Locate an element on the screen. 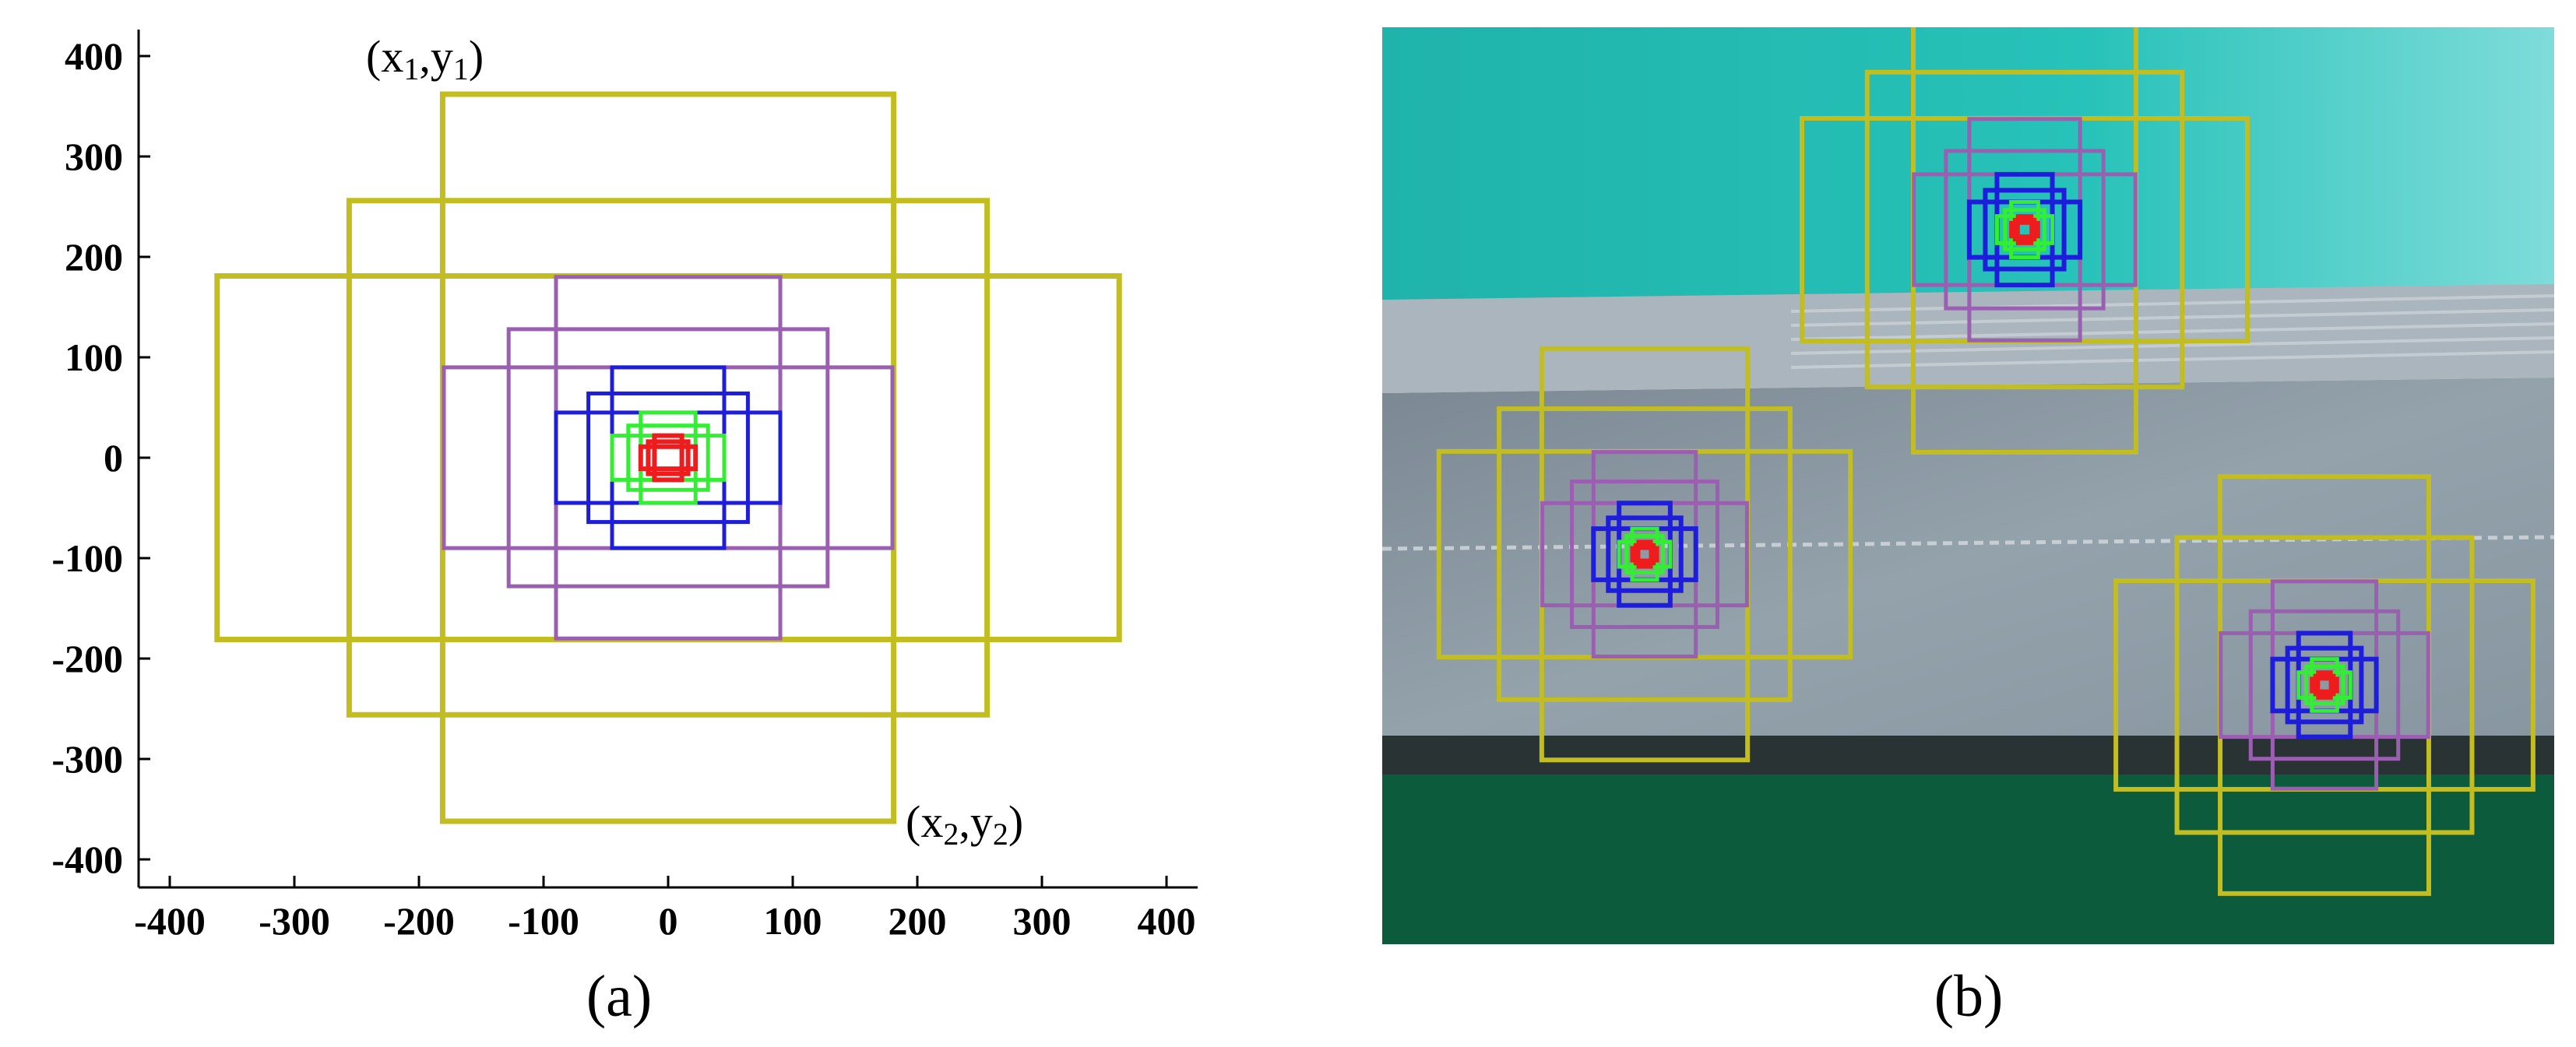 This screenshot has height=1047, width=2576. y-tick-label: -400 is located at coordinates (87, 860).